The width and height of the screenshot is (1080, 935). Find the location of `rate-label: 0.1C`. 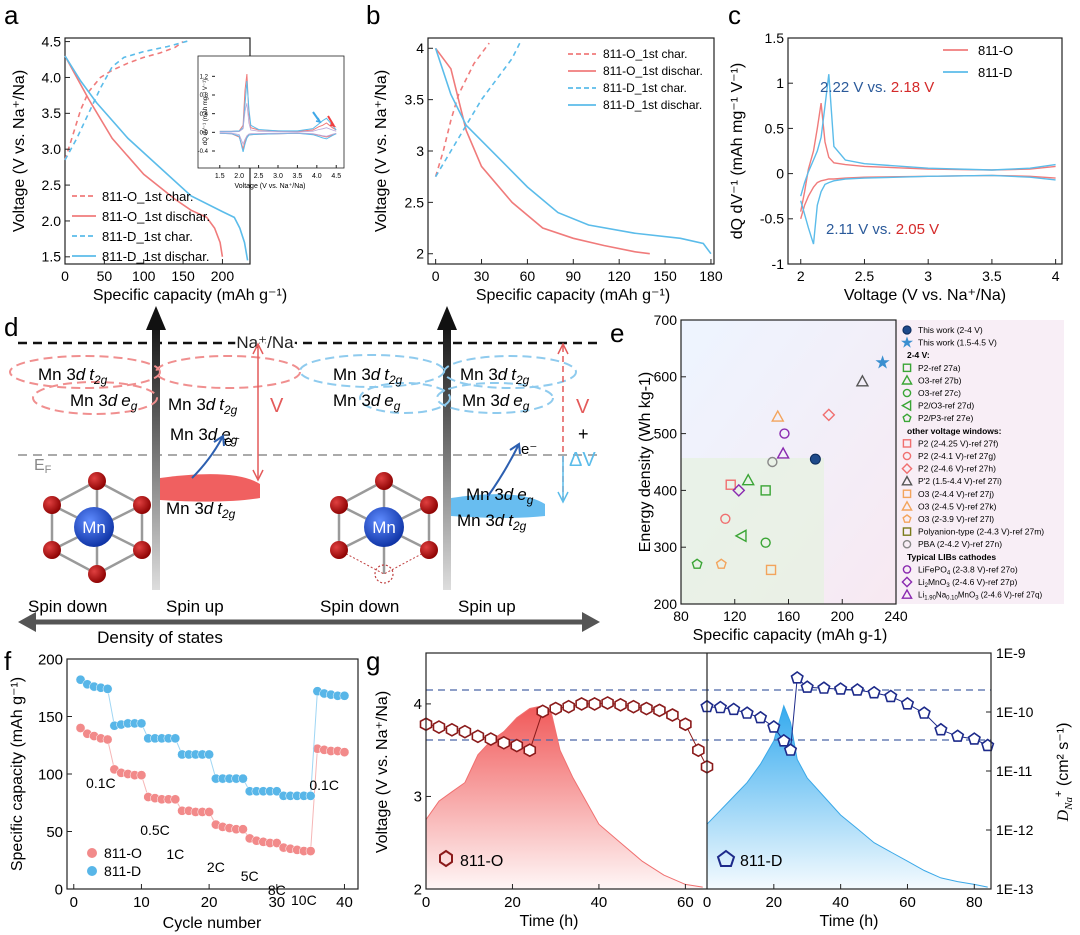

rate-label: 0.1C is located at coordinates (101, 783).